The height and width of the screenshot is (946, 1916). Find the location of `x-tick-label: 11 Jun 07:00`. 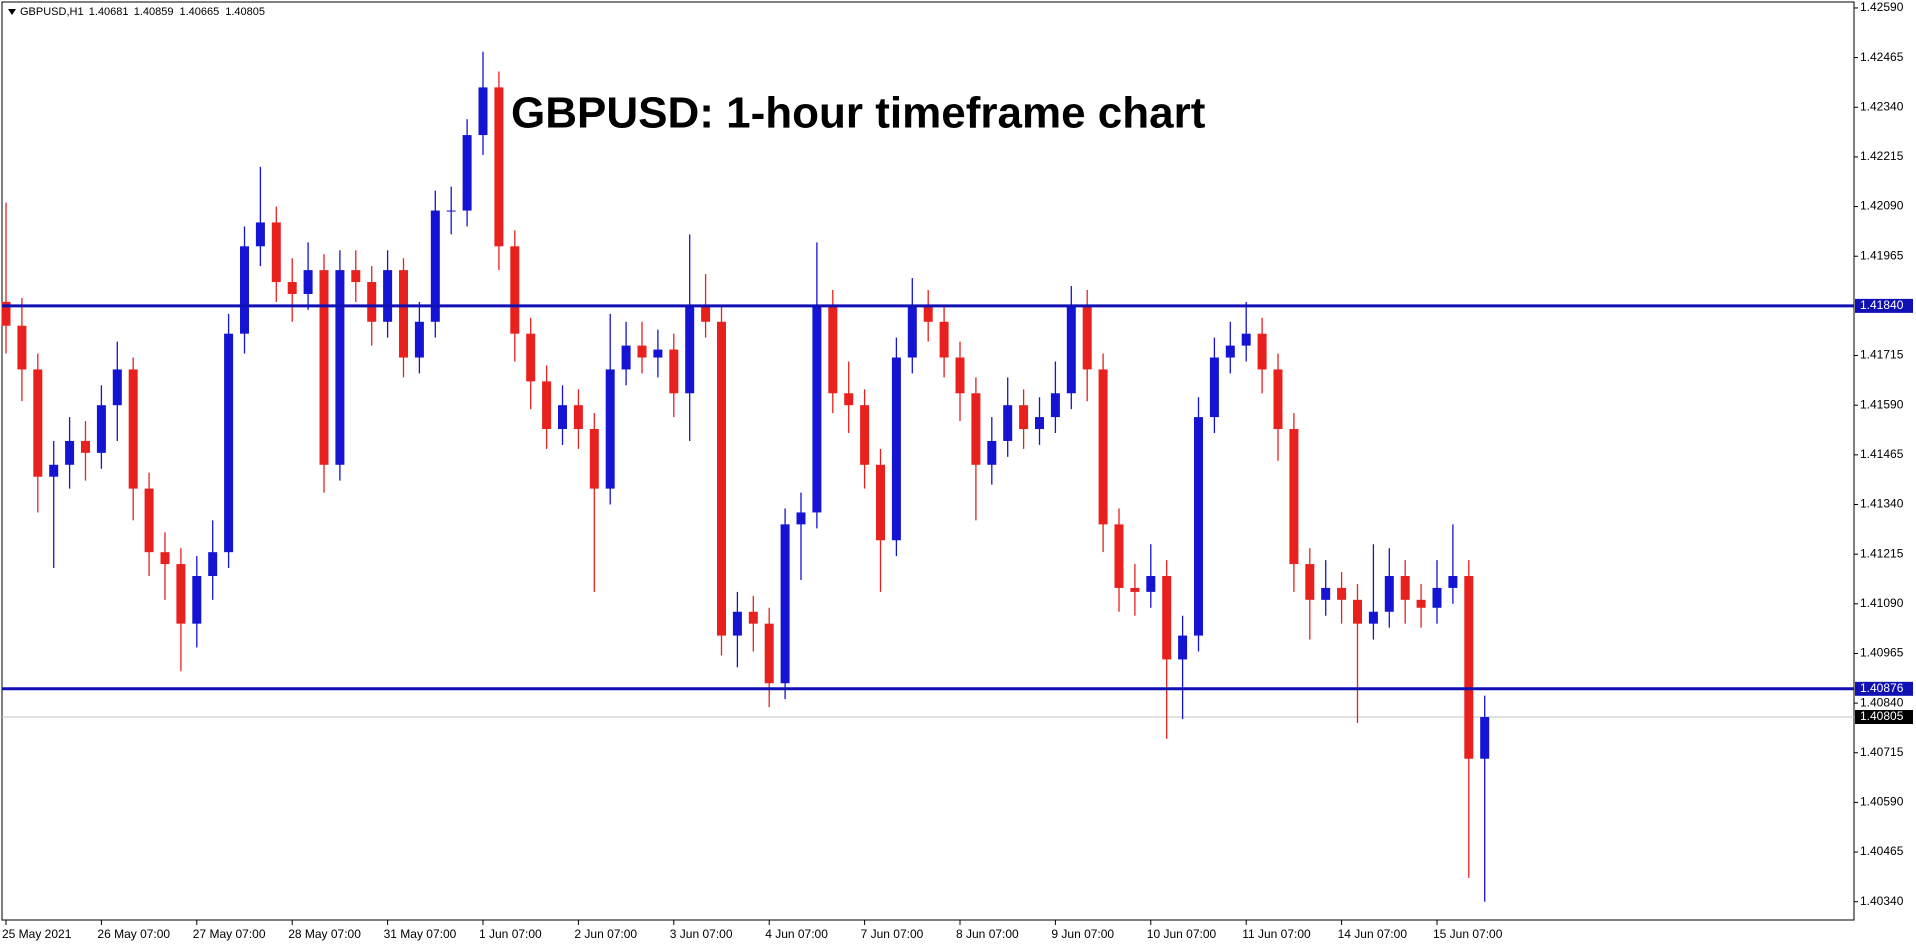

x-tick-label: 11 Jun 07:00 is located at coordinates (1276, 934).